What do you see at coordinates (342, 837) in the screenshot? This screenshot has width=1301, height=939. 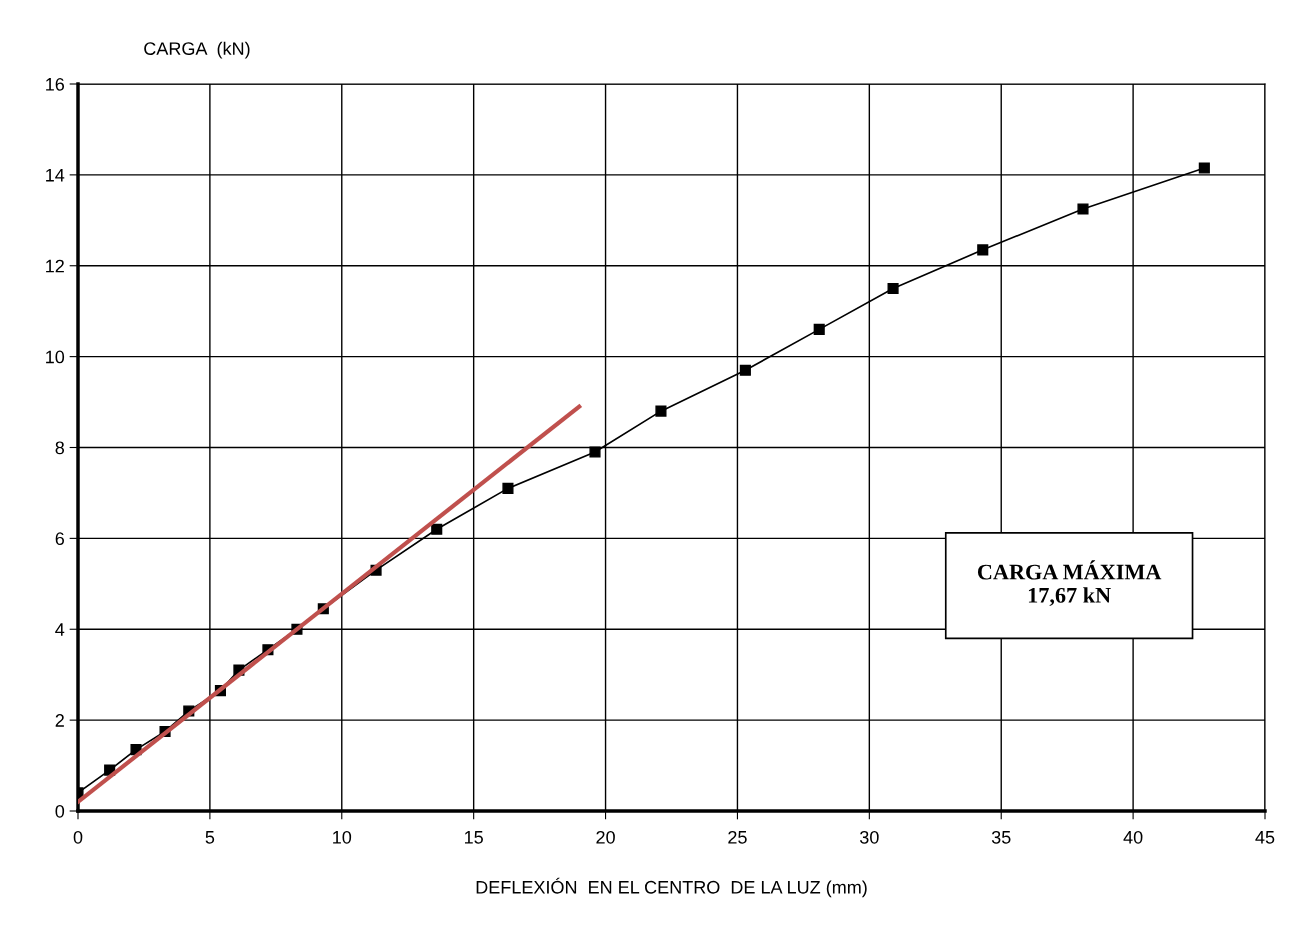 I see `x-tick-label: 10` at bounding box center [342, 837].